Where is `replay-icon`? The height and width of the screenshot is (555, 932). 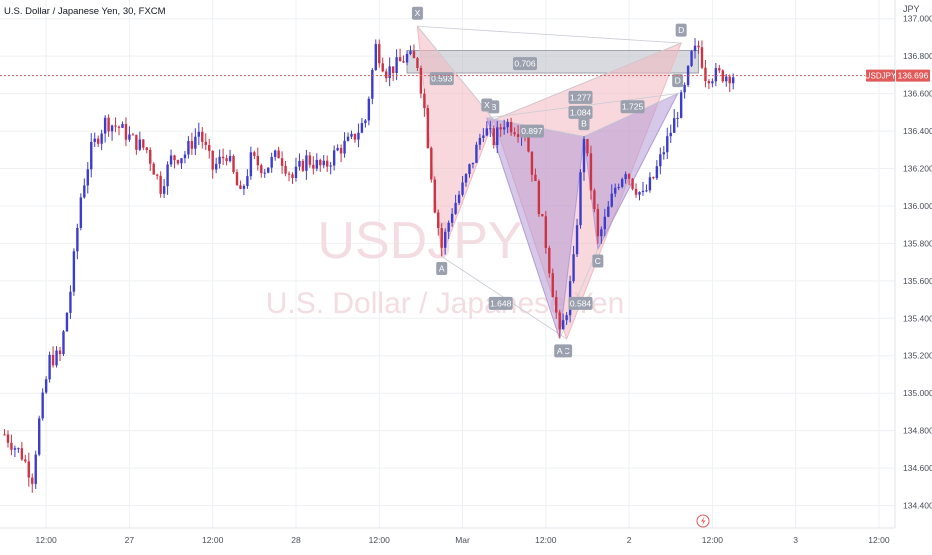
replay-icon is located at coordinates (703, 521).